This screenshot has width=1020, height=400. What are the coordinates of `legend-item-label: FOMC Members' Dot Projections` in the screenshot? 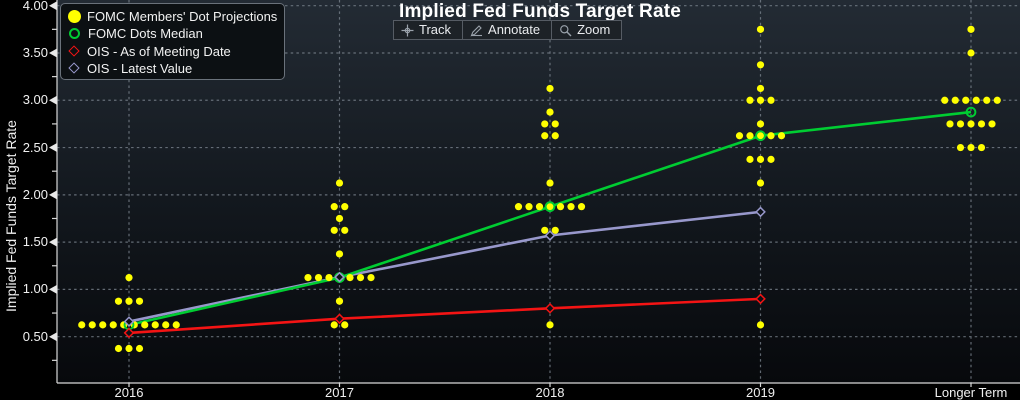 It's located at (182, 17).